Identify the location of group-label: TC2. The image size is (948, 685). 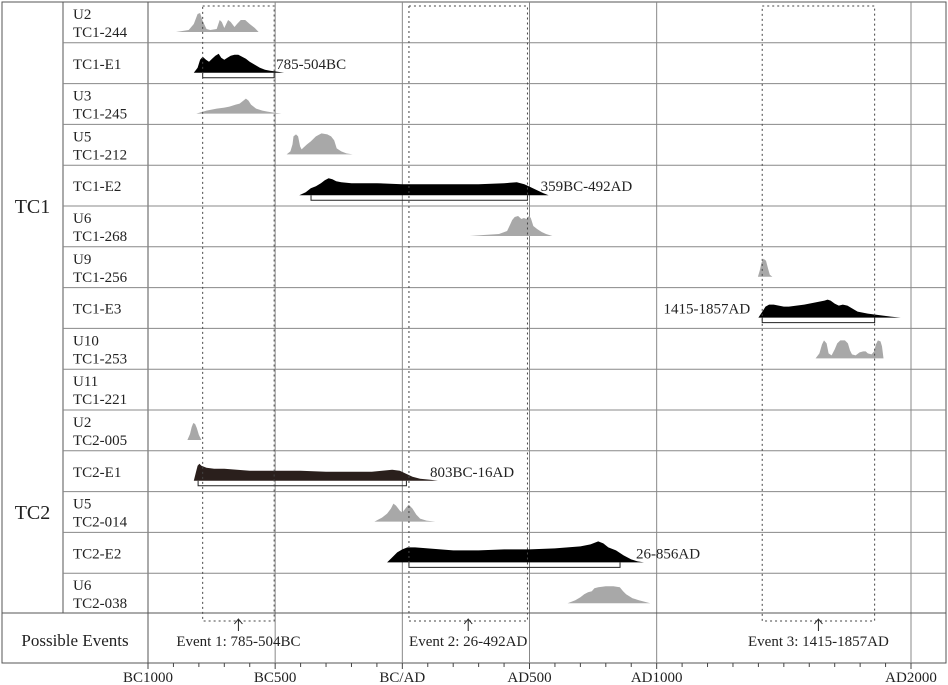
(33, 513).